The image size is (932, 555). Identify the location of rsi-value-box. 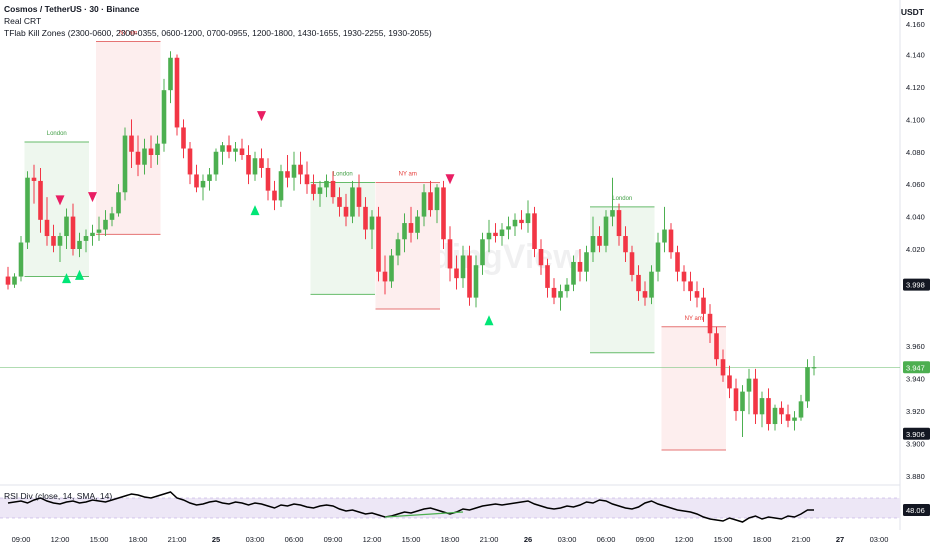
(916, 509).